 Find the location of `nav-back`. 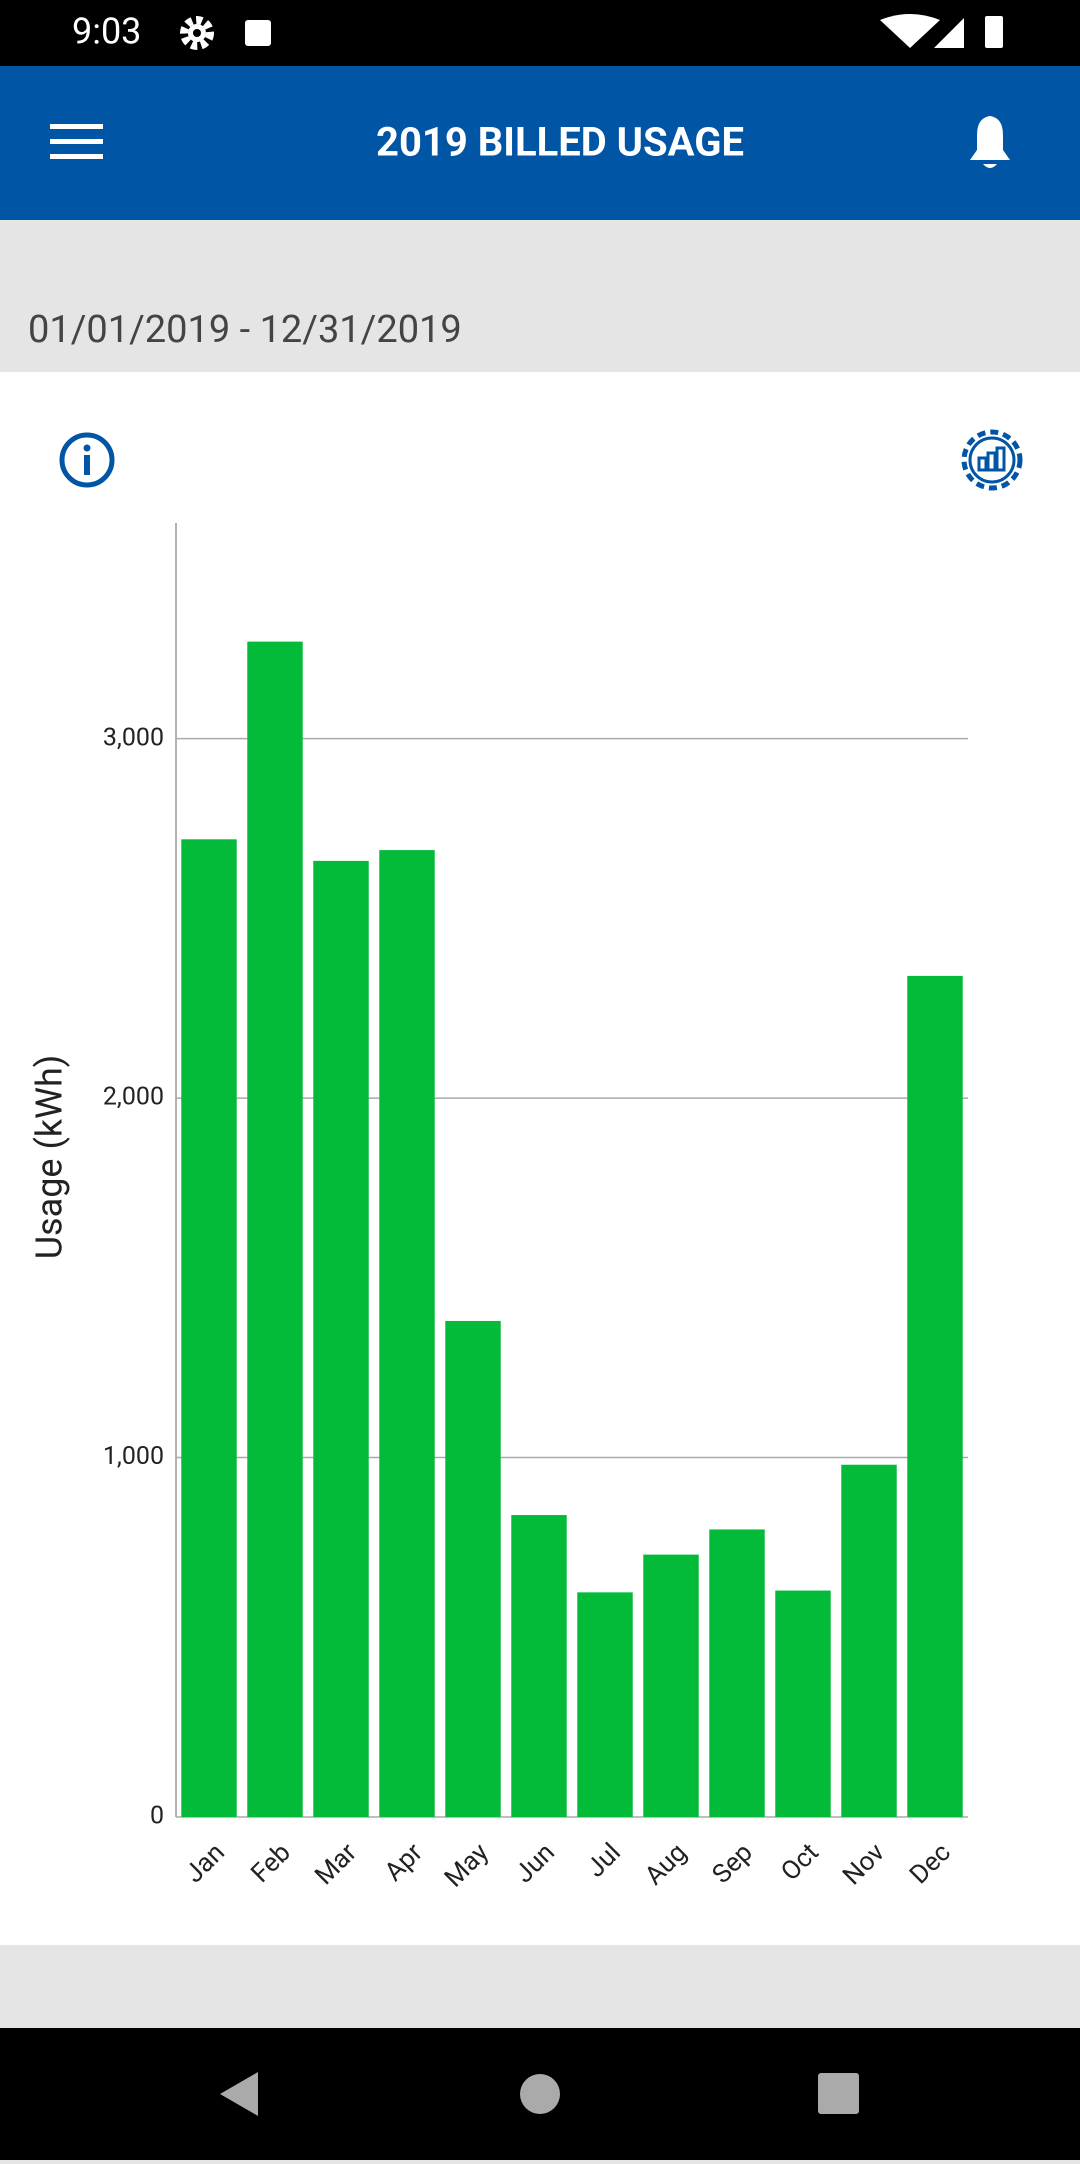

nav-back is located at coordinates (239, 2094).